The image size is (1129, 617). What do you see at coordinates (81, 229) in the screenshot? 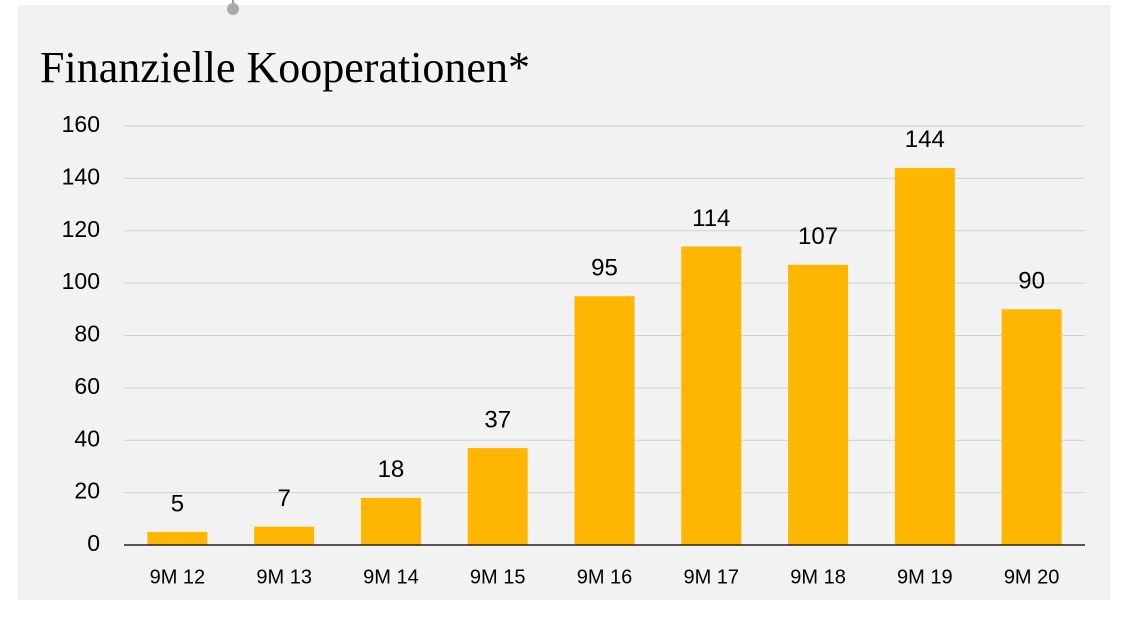
I see `y-tick-label: 120` at bounding box center [81, 229].